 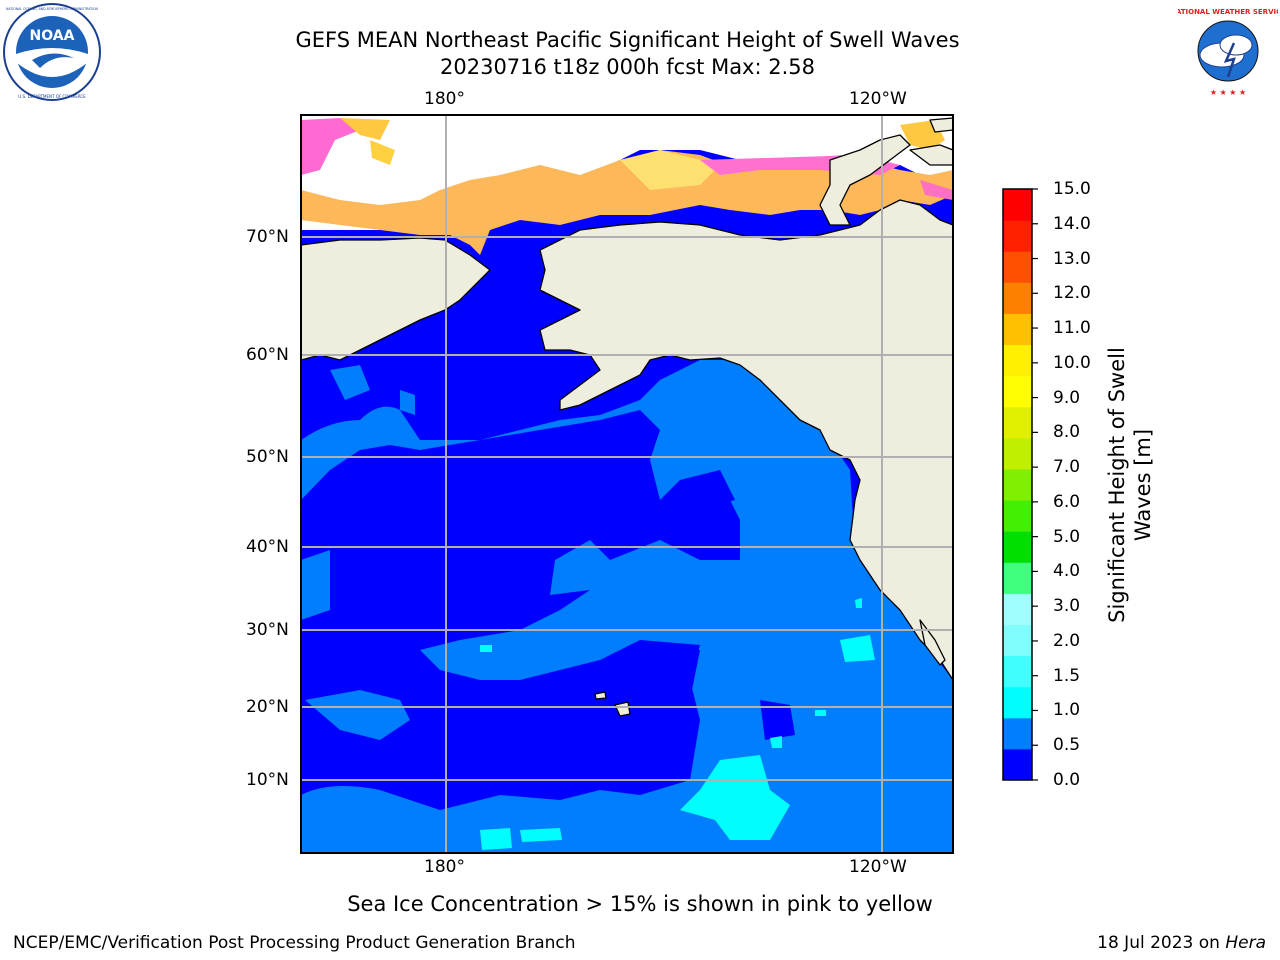 I want to click on swell-1.0-1.5-region, so click(x=677, y=724).